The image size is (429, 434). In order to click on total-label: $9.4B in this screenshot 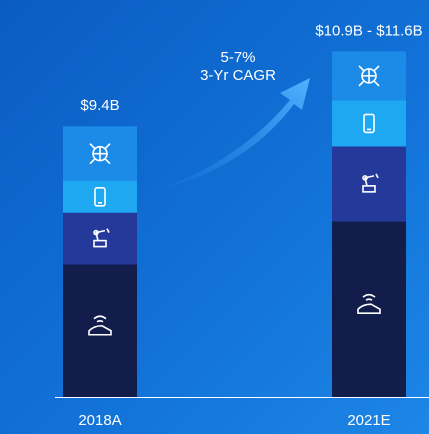, I will do `click(99, 105)`.